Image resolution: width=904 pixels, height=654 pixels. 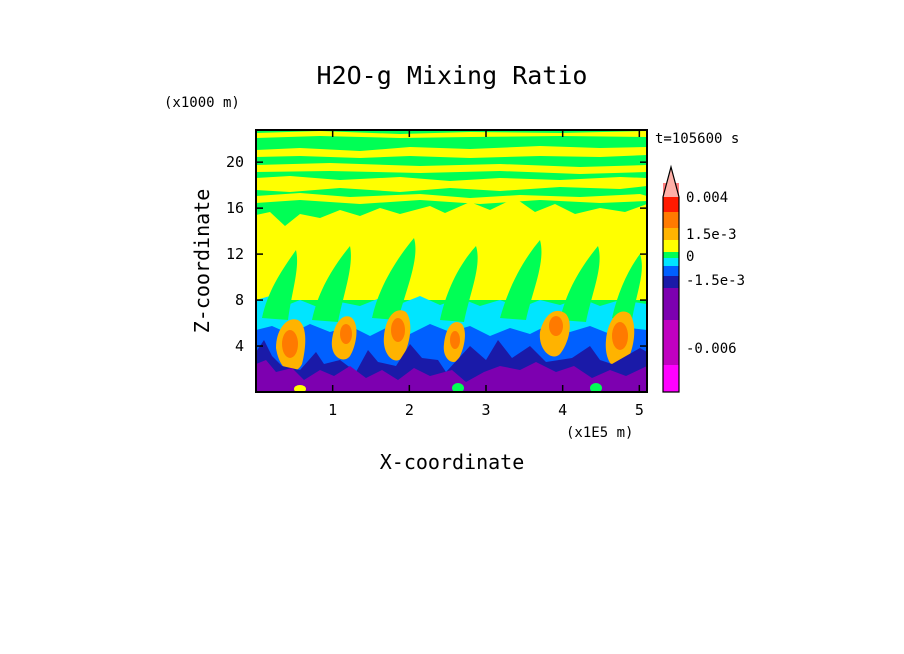 I want to click on colorbar-tick-label: -1.5e-3, so click(x=715, y=281).